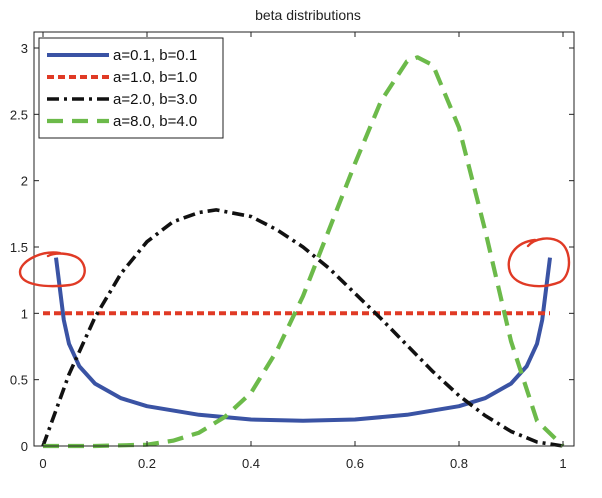 This screenshot has height=498, width=602. I want to click on legend-label-3: a=2.0, b=3.0, so click(155, 99).